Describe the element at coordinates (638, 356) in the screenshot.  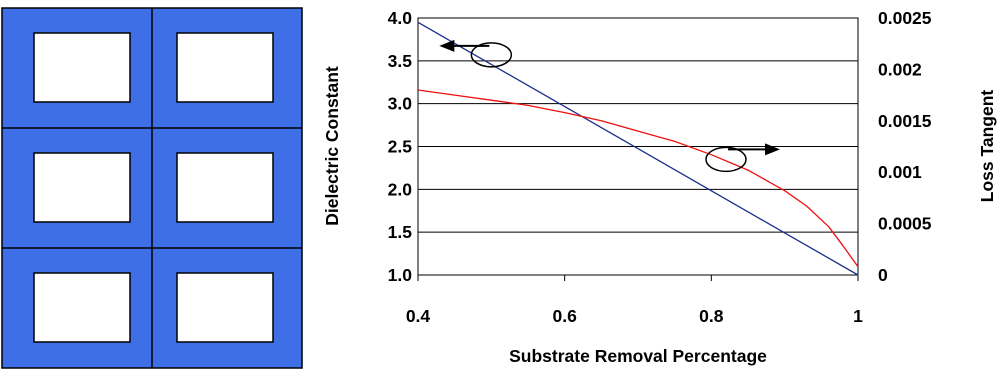
I see `x-axis-title: Substrate Removal Percentage` at that location.